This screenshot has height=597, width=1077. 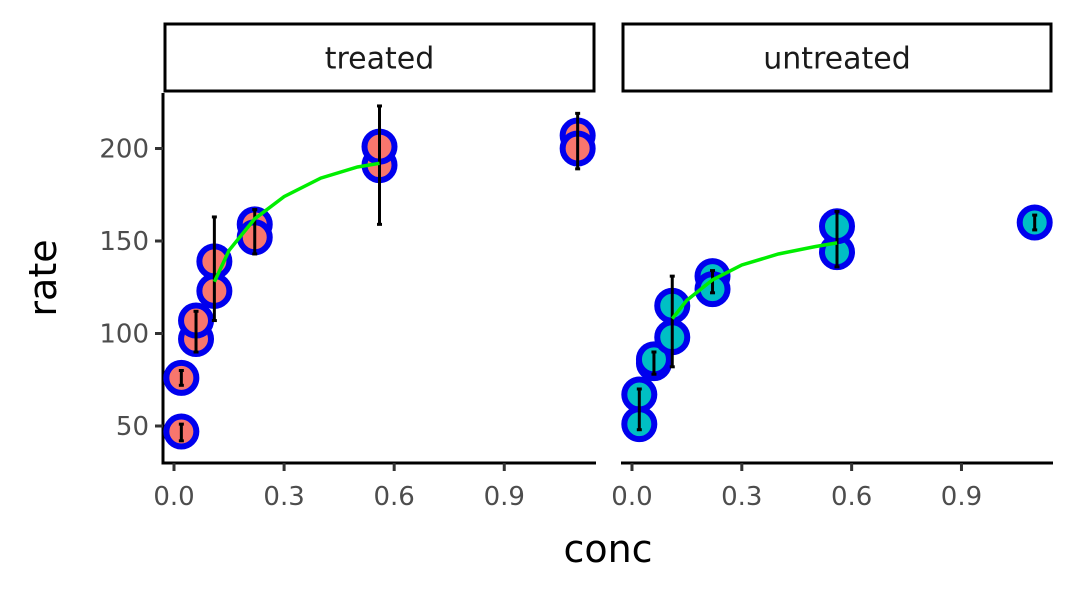 I want to click on y-tick-label: 100, so click(x=124, y=335).